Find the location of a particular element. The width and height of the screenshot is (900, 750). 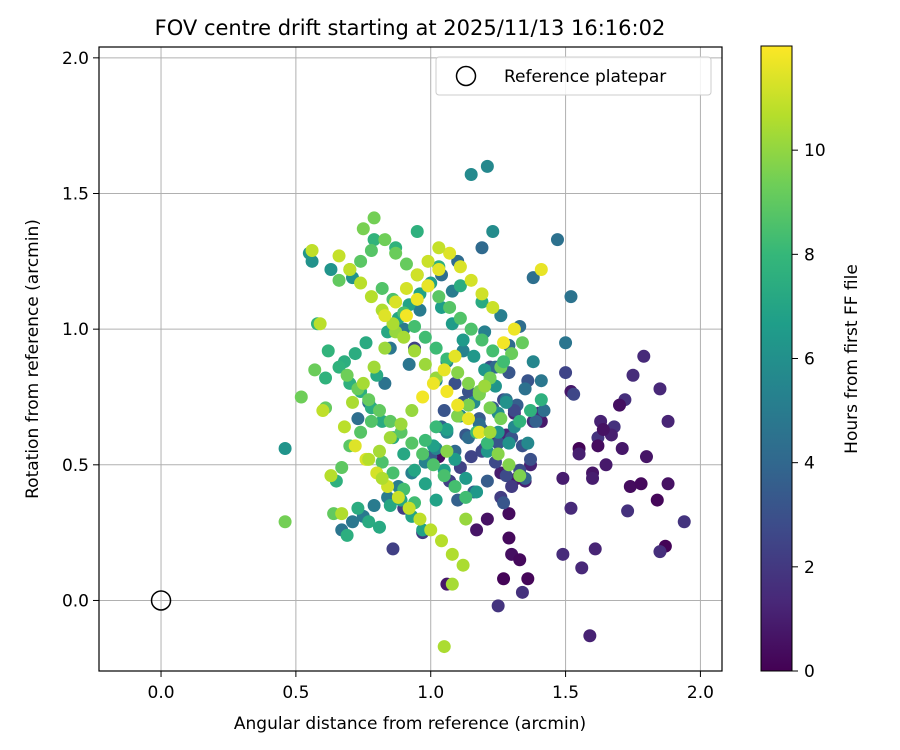

x-tick-label: 0.5 is located at coordinates (295, 693).